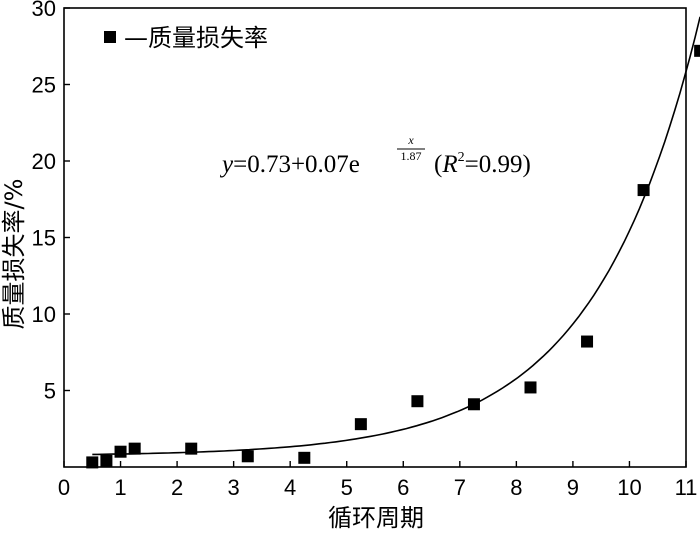 The image size is (700, 536). I want to click on fit-equation: y=0.73+0.07e, so click(289, 164).